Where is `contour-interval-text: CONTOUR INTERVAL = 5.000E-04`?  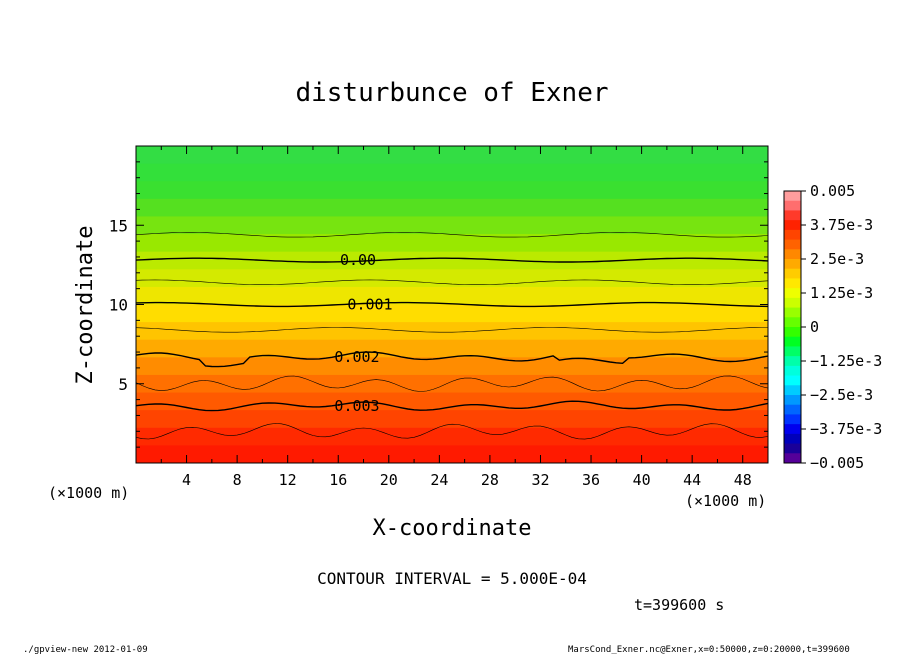
contour-interval-text: CONTOUR INTERVAL = 5.000E-04 is located at coordinates (452, 578).